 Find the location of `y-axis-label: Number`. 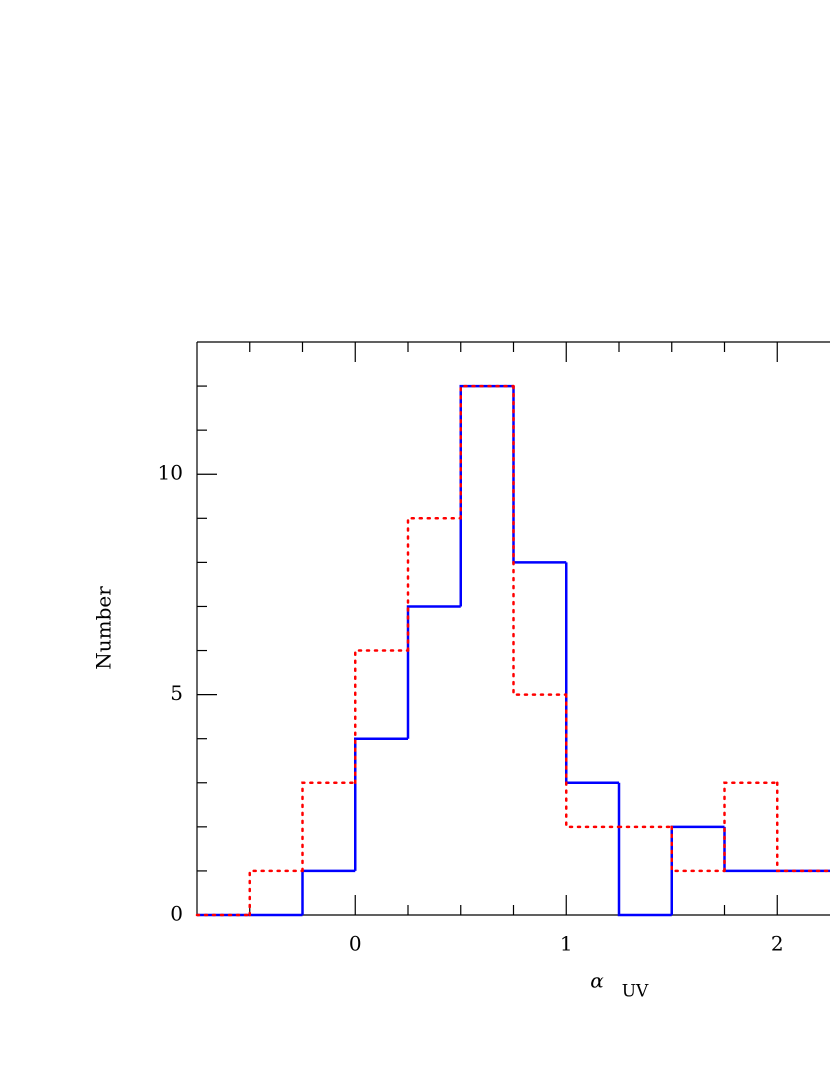

y-axis-label: Number is located at coordinates (104, 628).